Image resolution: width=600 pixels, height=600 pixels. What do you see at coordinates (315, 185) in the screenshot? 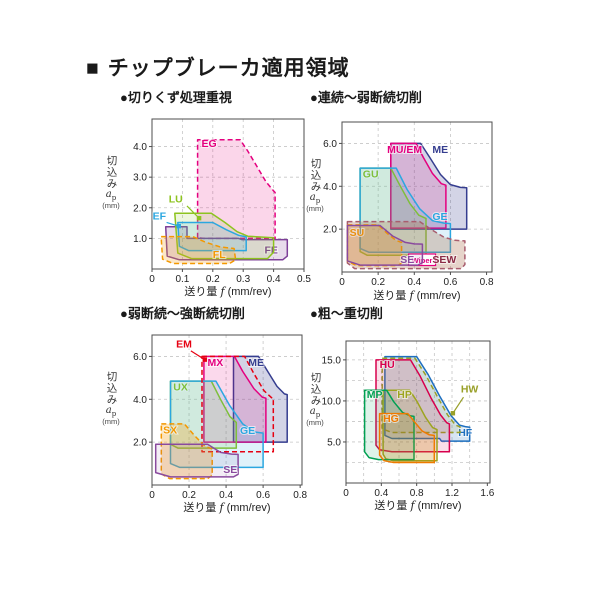
I see `chart2-y-axis-label: 切込み ap (mm)` at bounding box center [315, 185].